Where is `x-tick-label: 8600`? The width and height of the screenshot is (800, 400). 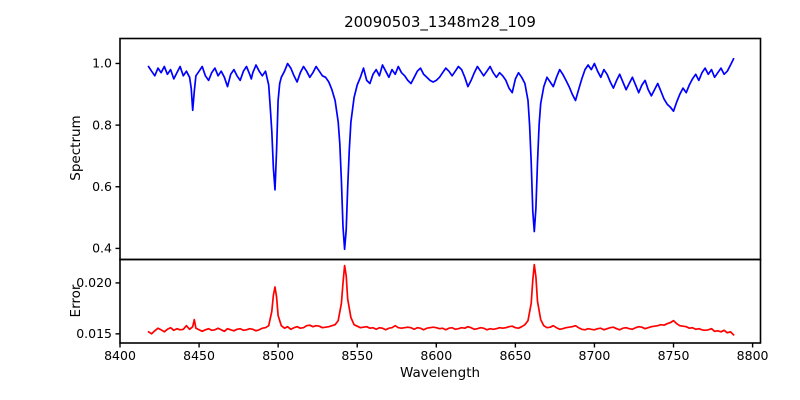 x-tick-label: 8600 is located at coordinates (436, 355).